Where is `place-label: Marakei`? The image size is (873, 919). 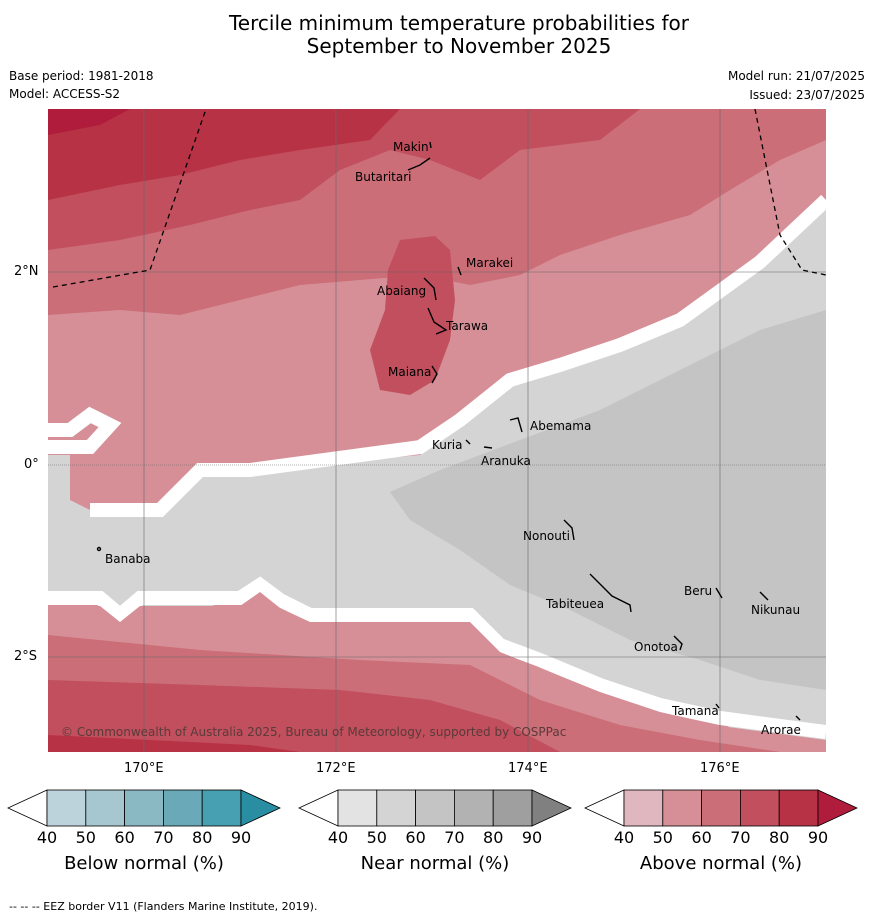
place-label: Marakei is located at coordinates (489, 263).